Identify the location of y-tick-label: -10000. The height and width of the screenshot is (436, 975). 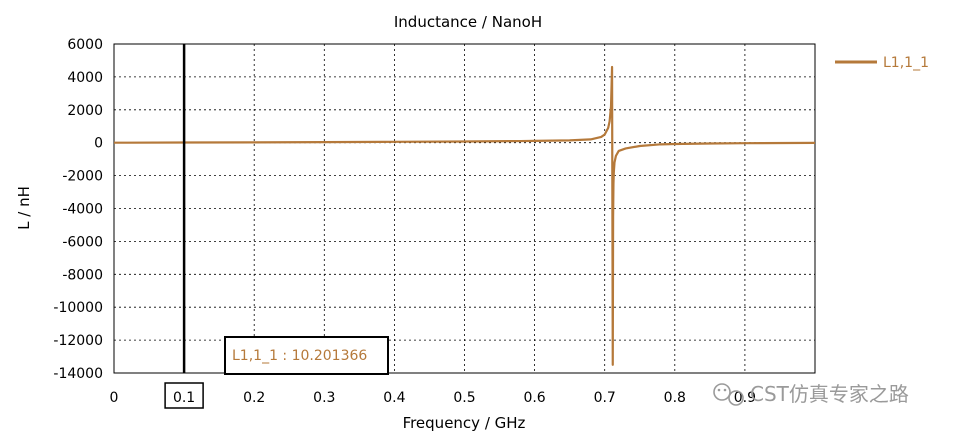
(78, 308).